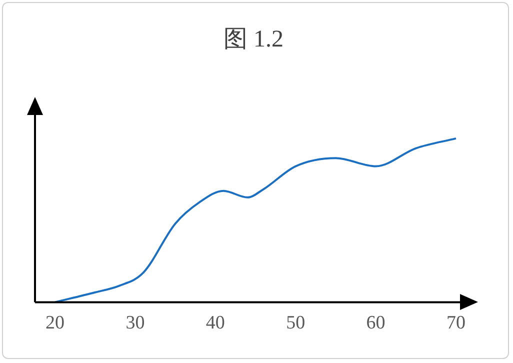 This screenshot has height=363, width=513. Describe the element at coordinates (254, 39) in the screenshot. I see `chart-title: 图 1.2` at that location.